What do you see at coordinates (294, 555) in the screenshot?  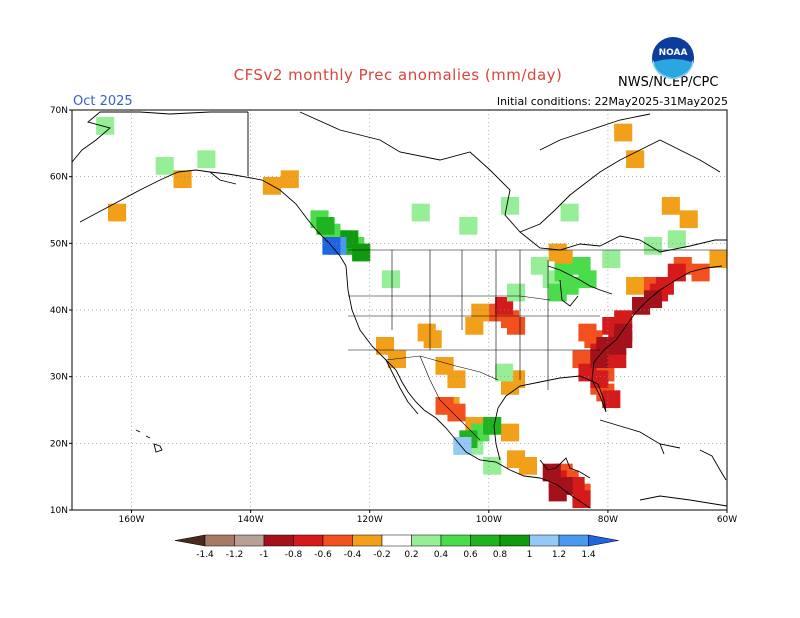 I see `colorbar-label: -0.8` at bounding box center [294, 555].